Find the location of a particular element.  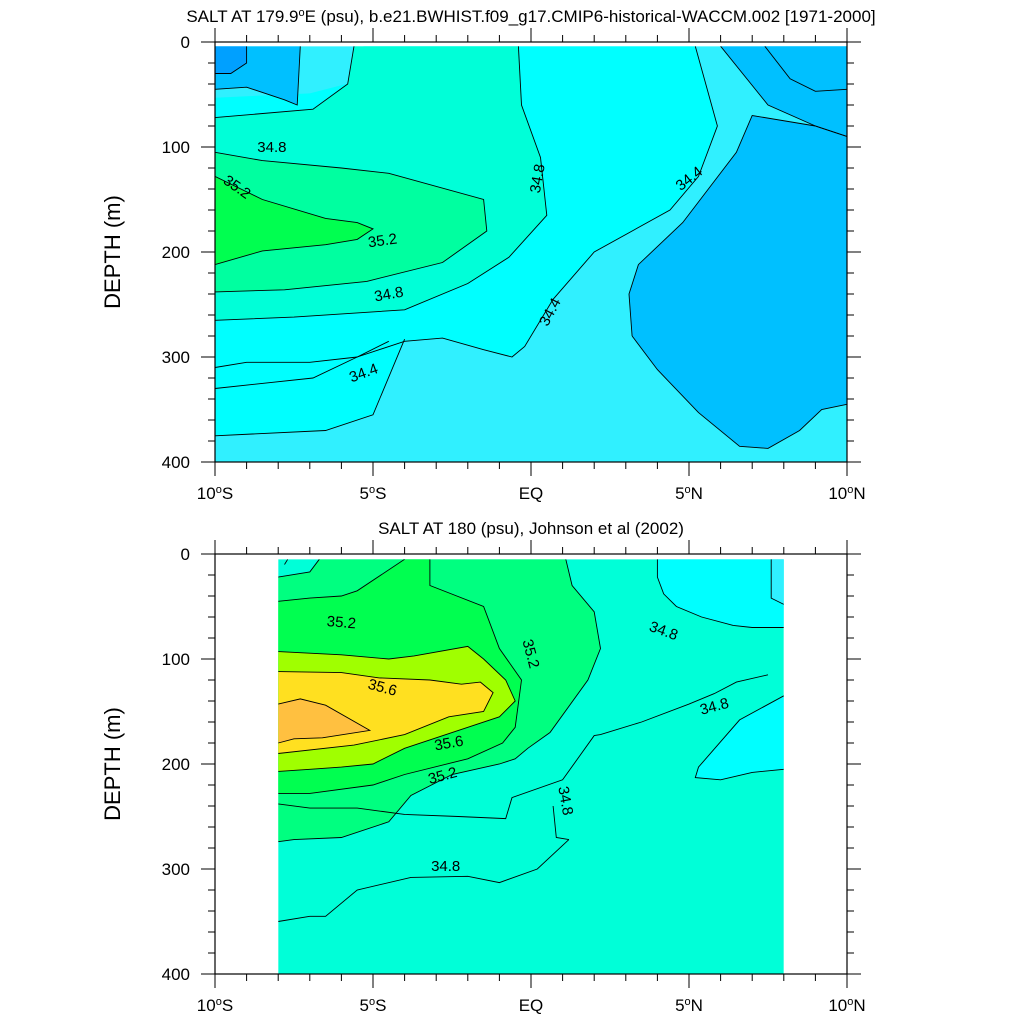

filled-region-cyan-northeast-surface is located at coordinates (720, 593).